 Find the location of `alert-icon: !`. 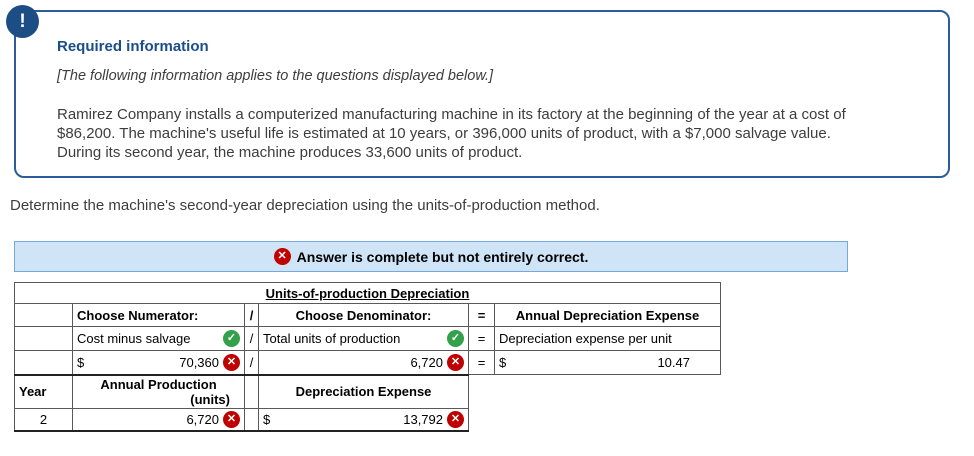

alert-icon: ! is located at coordinates (22, 21).